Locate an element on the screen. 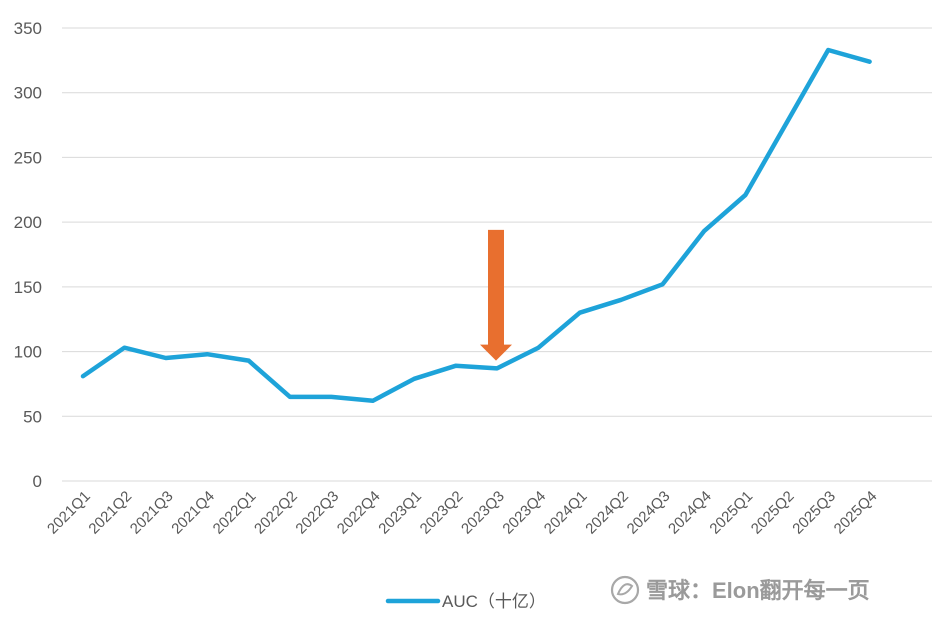  xueqiu-logo-icon is located at coordinates (625, 590).